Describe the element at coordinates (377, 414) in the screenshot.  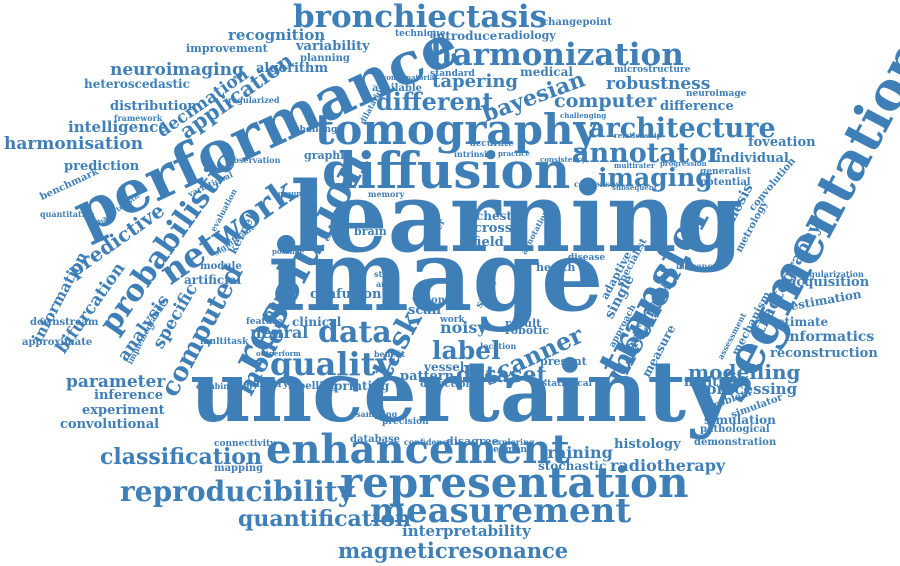
I see `word-sampling: sampling` at that location.